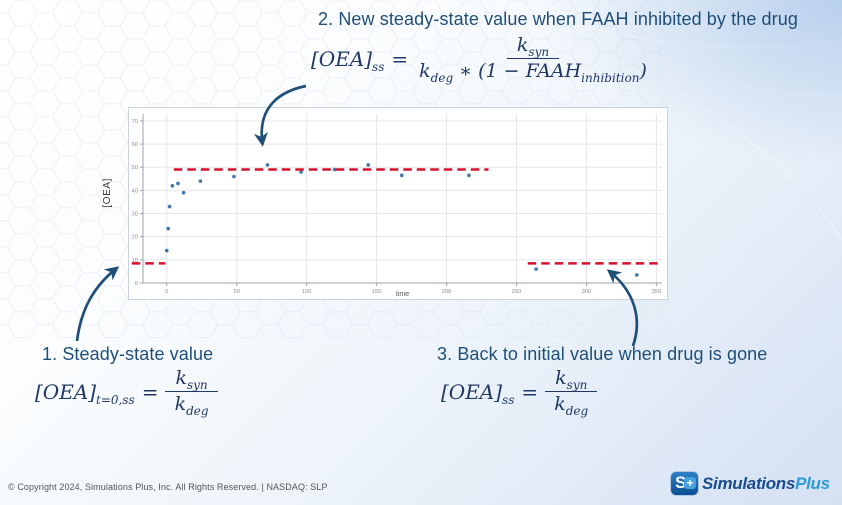 Image resolution: width=842 pixels, height=505 pixels. I want to click on formula2-fraction: ksyn kdeg ∗ (1 − FAAHinhibition), so click(533, 59).